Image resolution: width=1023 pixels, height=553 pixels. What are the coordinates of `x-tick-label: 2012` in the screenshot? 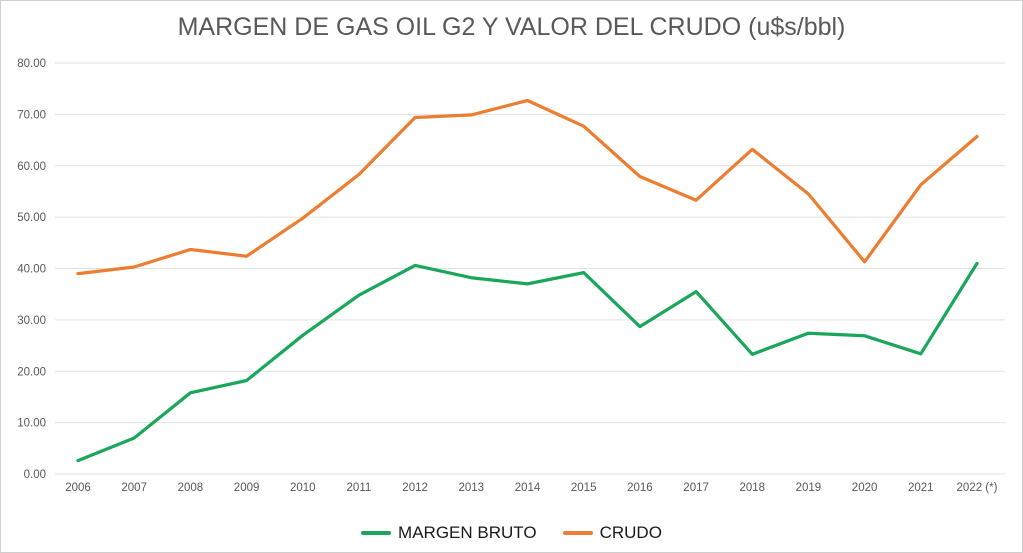 It's located at (415, 488).